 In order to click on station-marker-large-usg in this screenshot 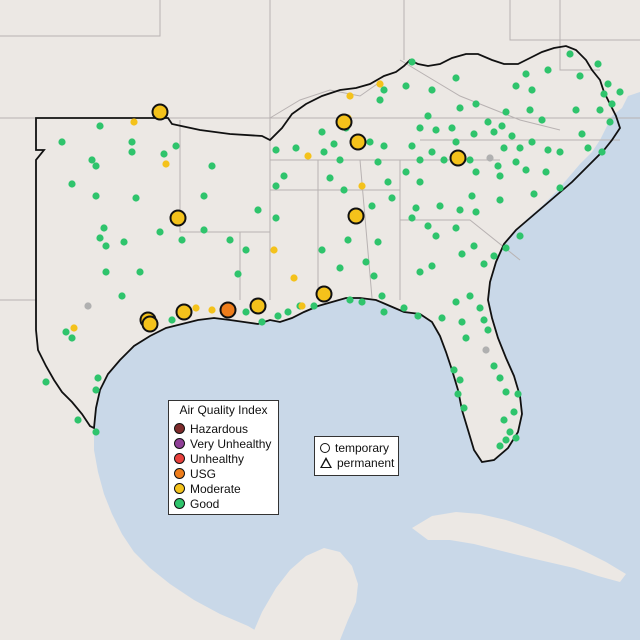, I will do `click(228, 310)`.